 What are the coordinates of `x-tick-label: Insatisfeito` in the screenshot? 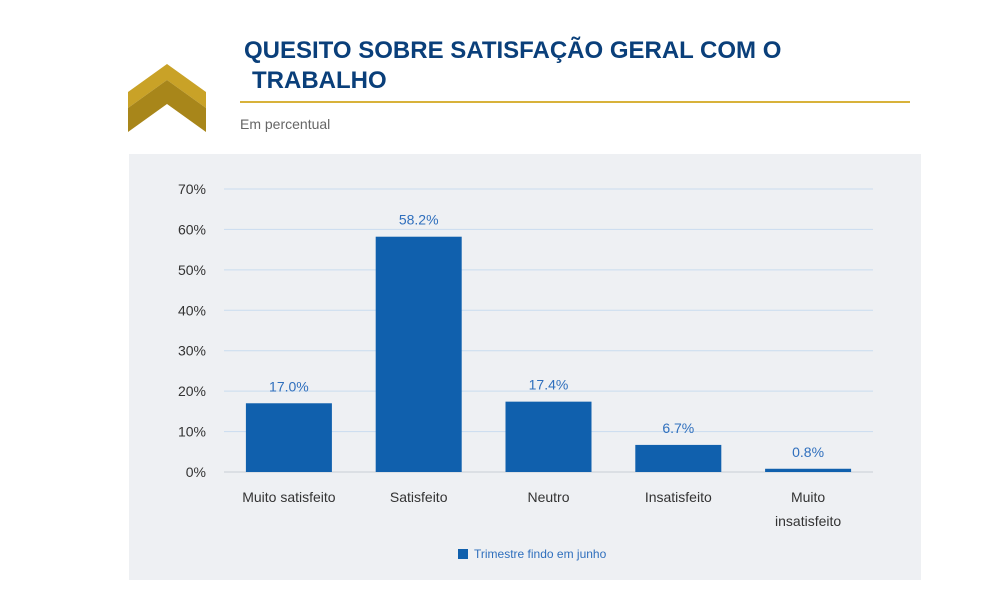 It's located at (678, 497).